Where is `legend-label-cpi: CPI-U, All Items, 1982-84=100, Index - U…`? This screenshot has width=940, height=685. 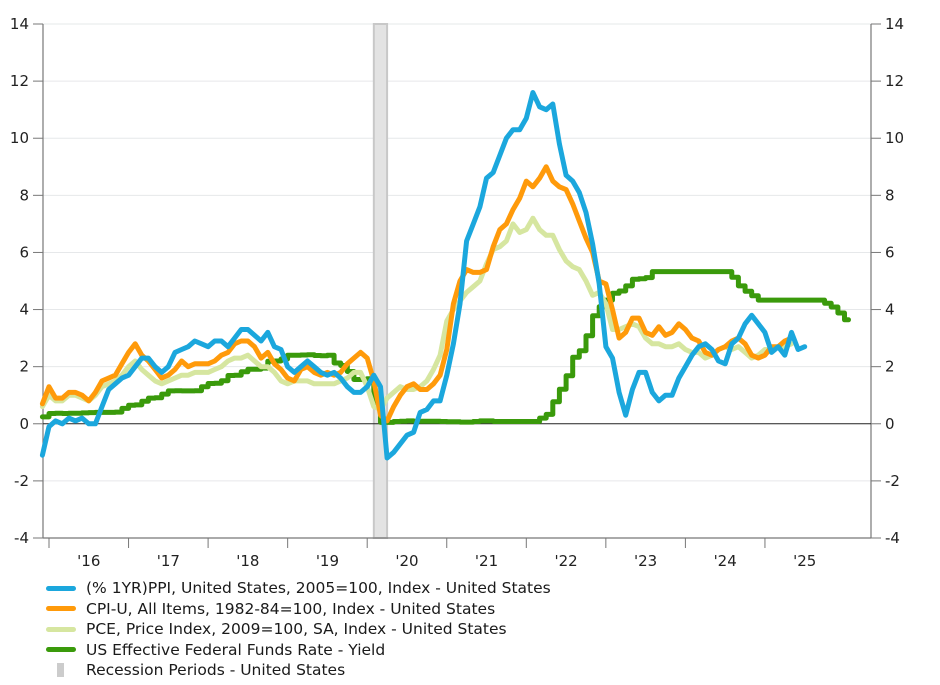 legend-label-cpi: CPI-U, All Items, 1982-84=100, Index - U… is located at coordinates (291, 608).